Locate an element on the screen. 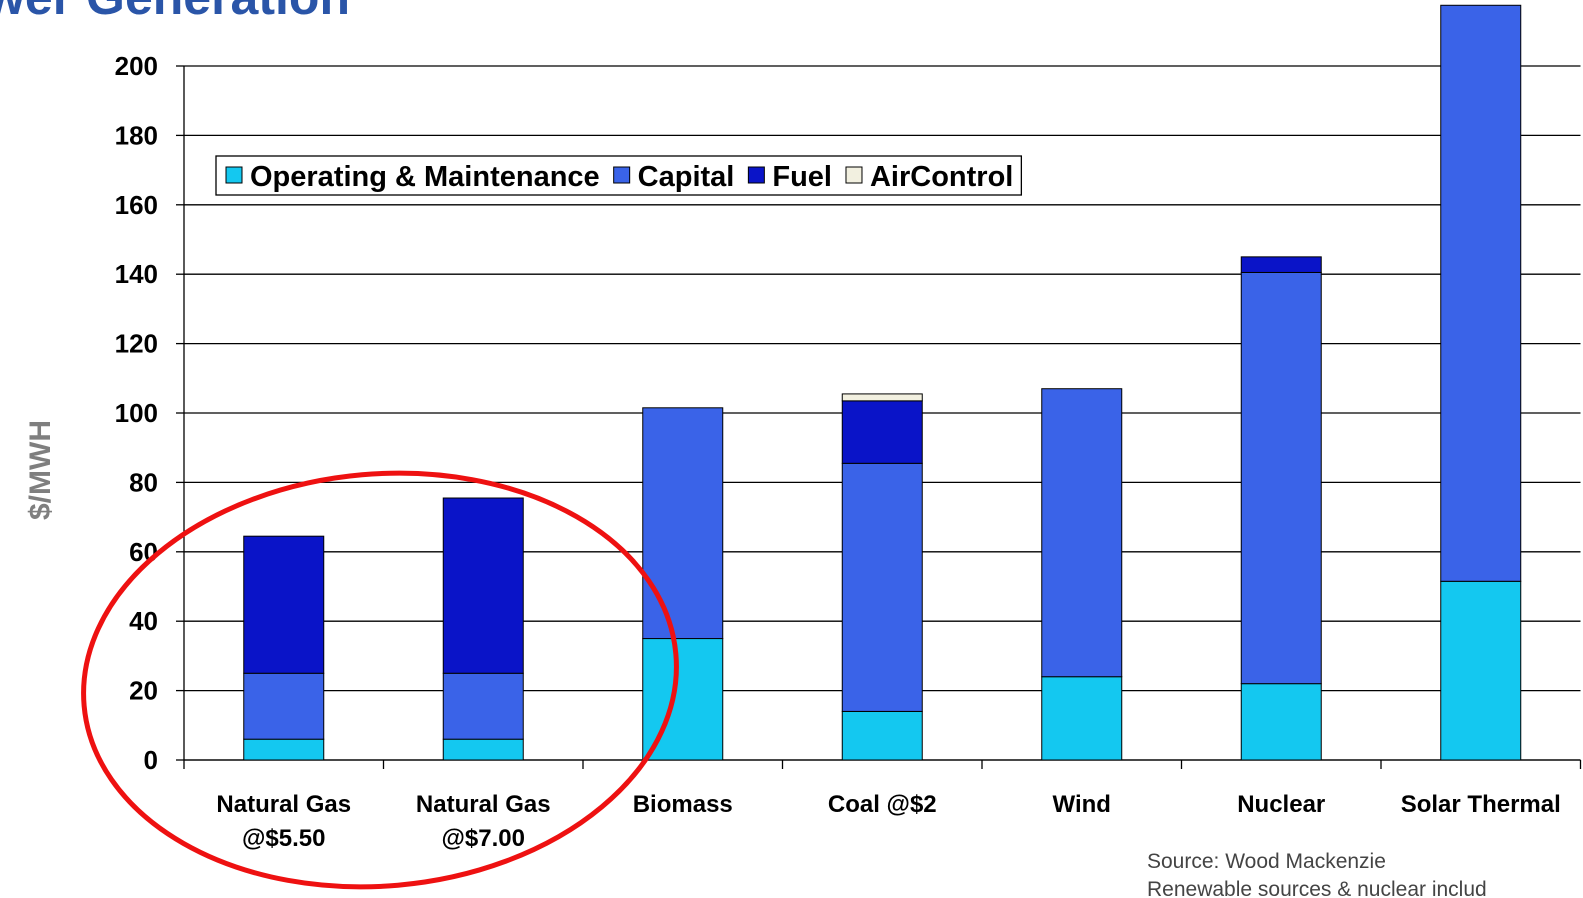 The height and width of the screenshot is (898, 1583). note: Renewable sources & nuclear includ is located at coordinates (1317, 888).